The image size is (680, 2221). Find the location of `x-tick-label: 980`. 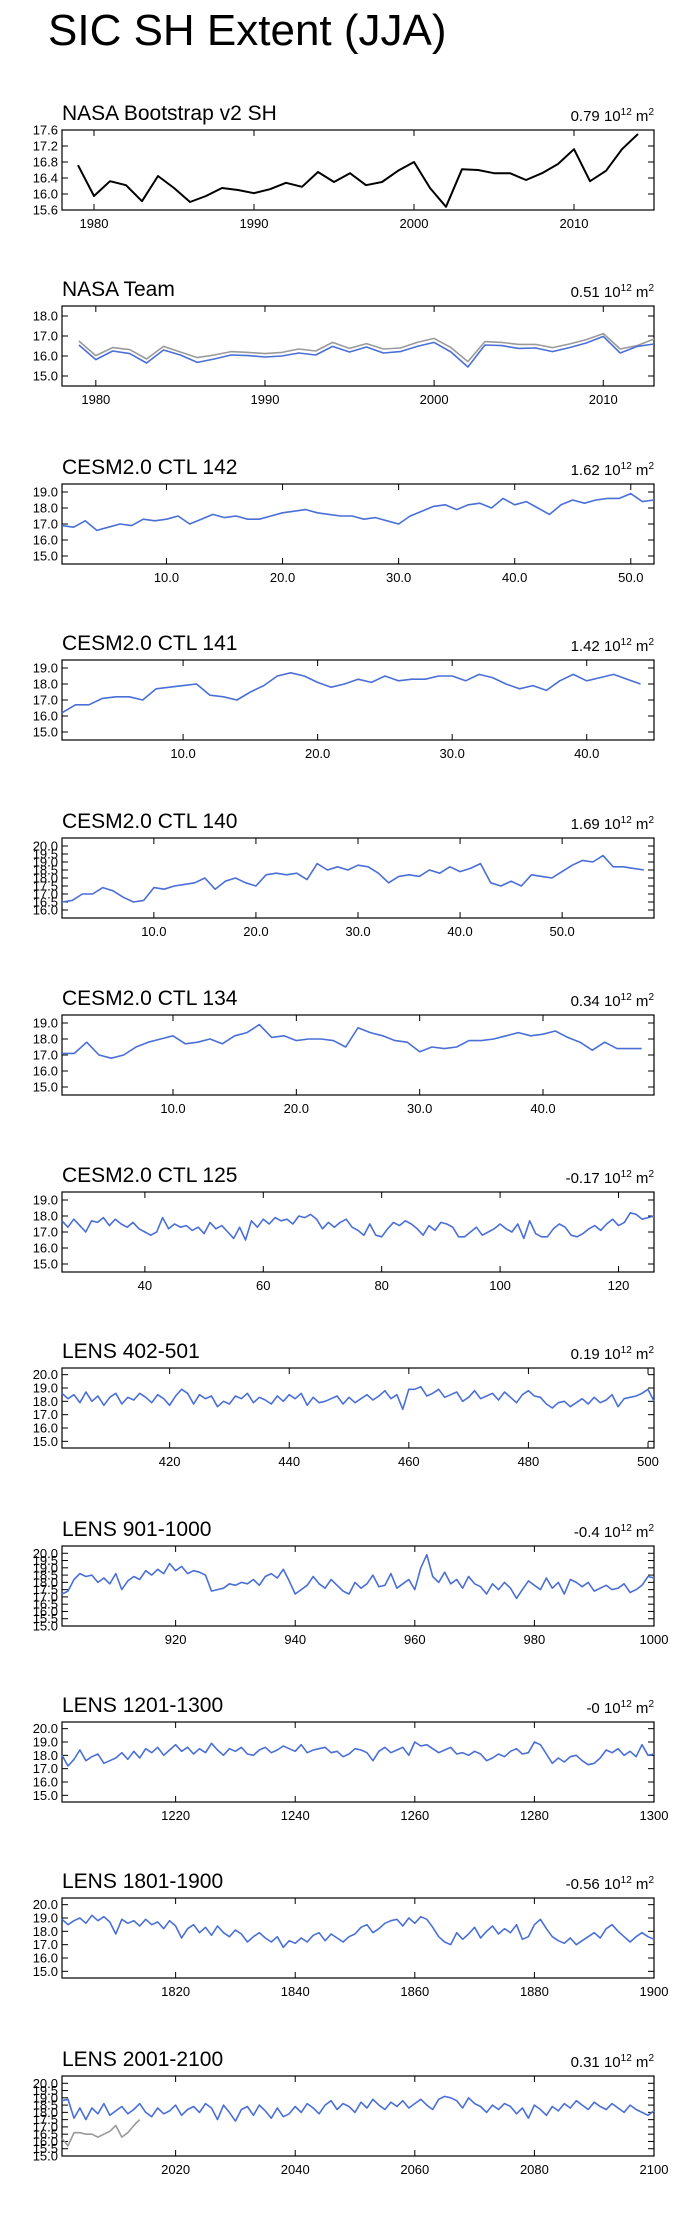

x-tick-label: 980 is located at coordinates (535, 1639).